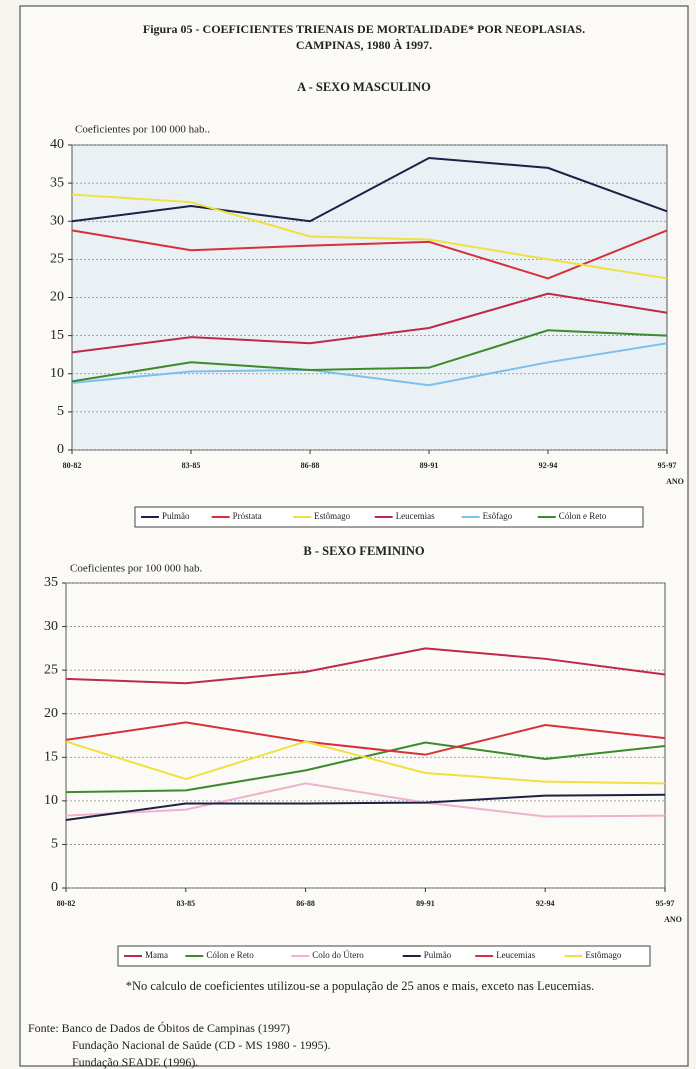  Describe the element at coordinates (136, 569) in the screenshot. I see `y-axis-label: Coeficientes por 100 000 hab.` at that location.